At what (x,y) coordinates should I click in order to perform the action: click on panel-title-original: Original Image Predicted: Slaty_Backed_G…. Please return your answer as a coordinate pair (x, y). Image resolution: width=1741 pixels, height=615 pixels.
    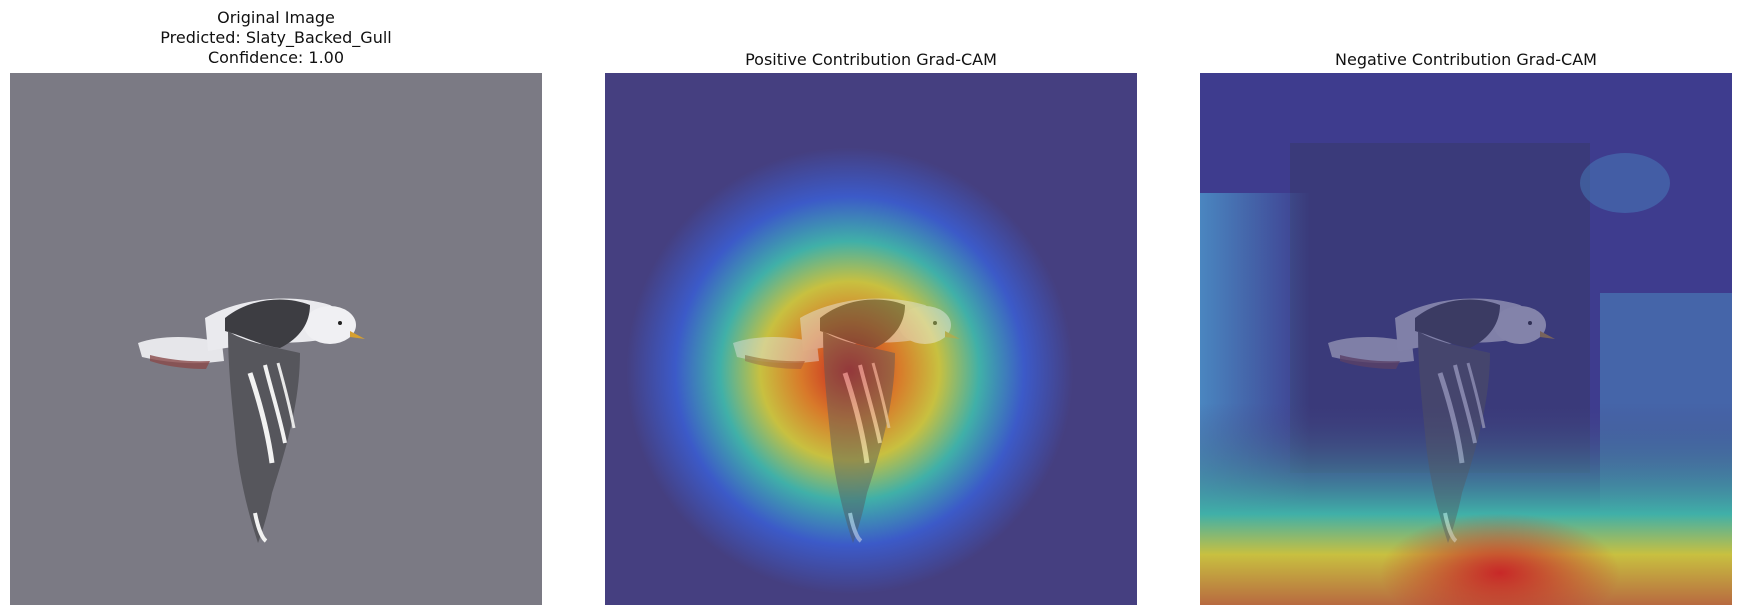
    Looking at the image, I should click on (276, 38).